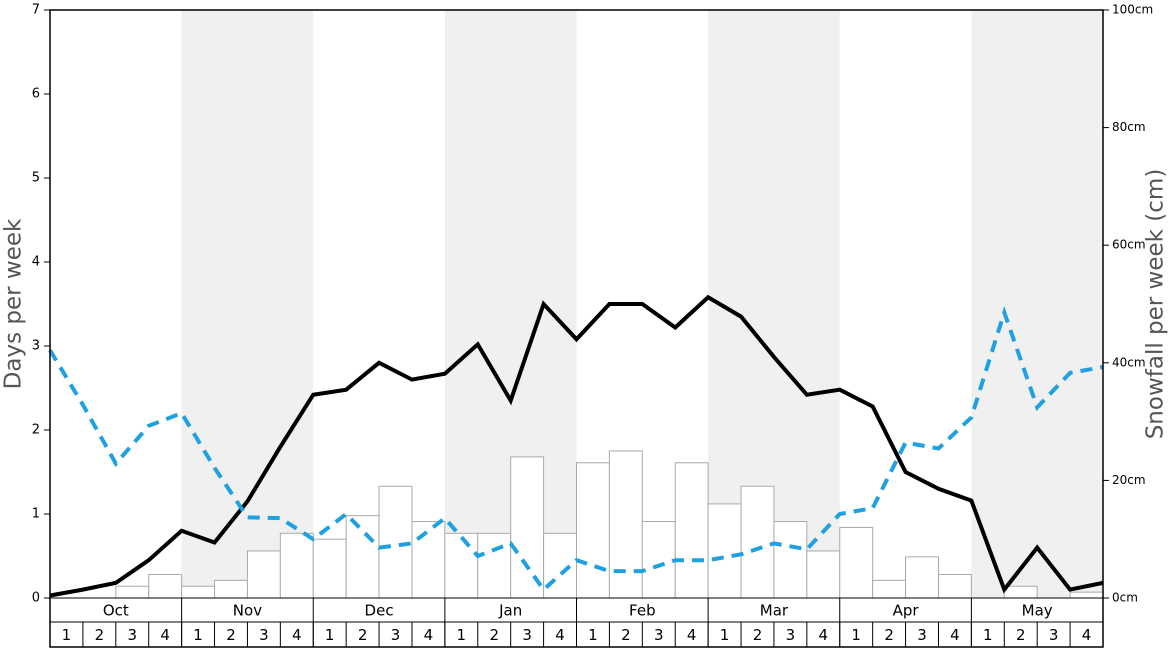 The height and width of the screenshot is (648, 1168). Describe the element at coordinates (1037, 611) in the screenshot. I see `month-label: May` at that location.